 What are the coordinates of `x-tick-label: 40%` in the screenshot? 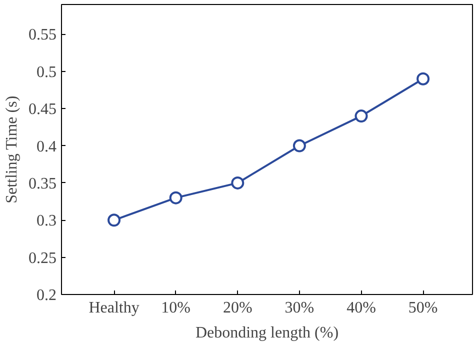 It's located at (361, 308).